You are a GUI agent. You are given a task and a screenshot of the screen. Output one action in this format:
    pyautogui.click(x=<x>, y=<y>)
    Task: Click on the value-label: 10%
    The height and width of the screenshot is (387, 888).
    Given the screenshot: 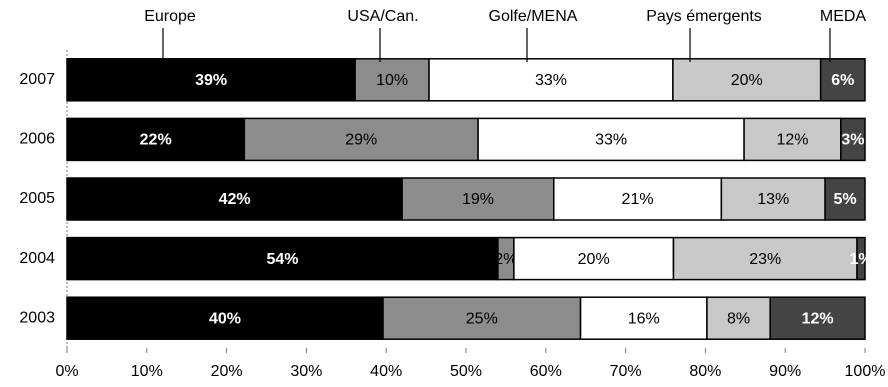 What is the action you would take?
    pyautogui.click(x=392, y=80)
    